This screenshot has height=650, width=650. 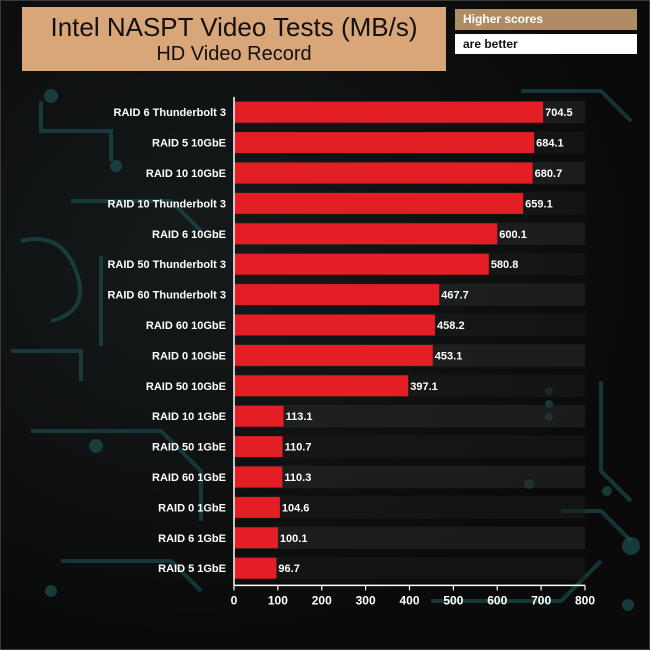 I want to click on value-label: 113.1, so click(x=299, y=417).